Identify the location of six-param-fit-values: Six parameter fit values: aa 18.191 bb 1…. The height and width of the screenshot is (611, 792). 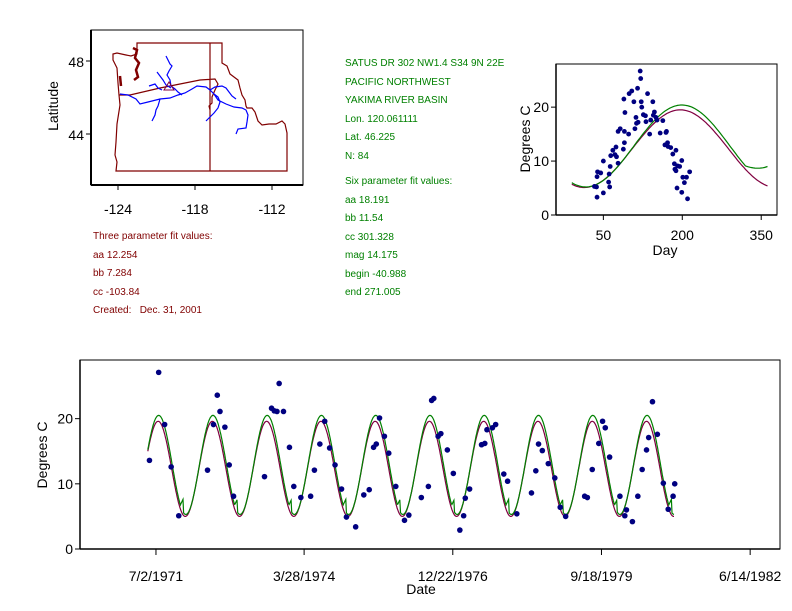
(398, 238).